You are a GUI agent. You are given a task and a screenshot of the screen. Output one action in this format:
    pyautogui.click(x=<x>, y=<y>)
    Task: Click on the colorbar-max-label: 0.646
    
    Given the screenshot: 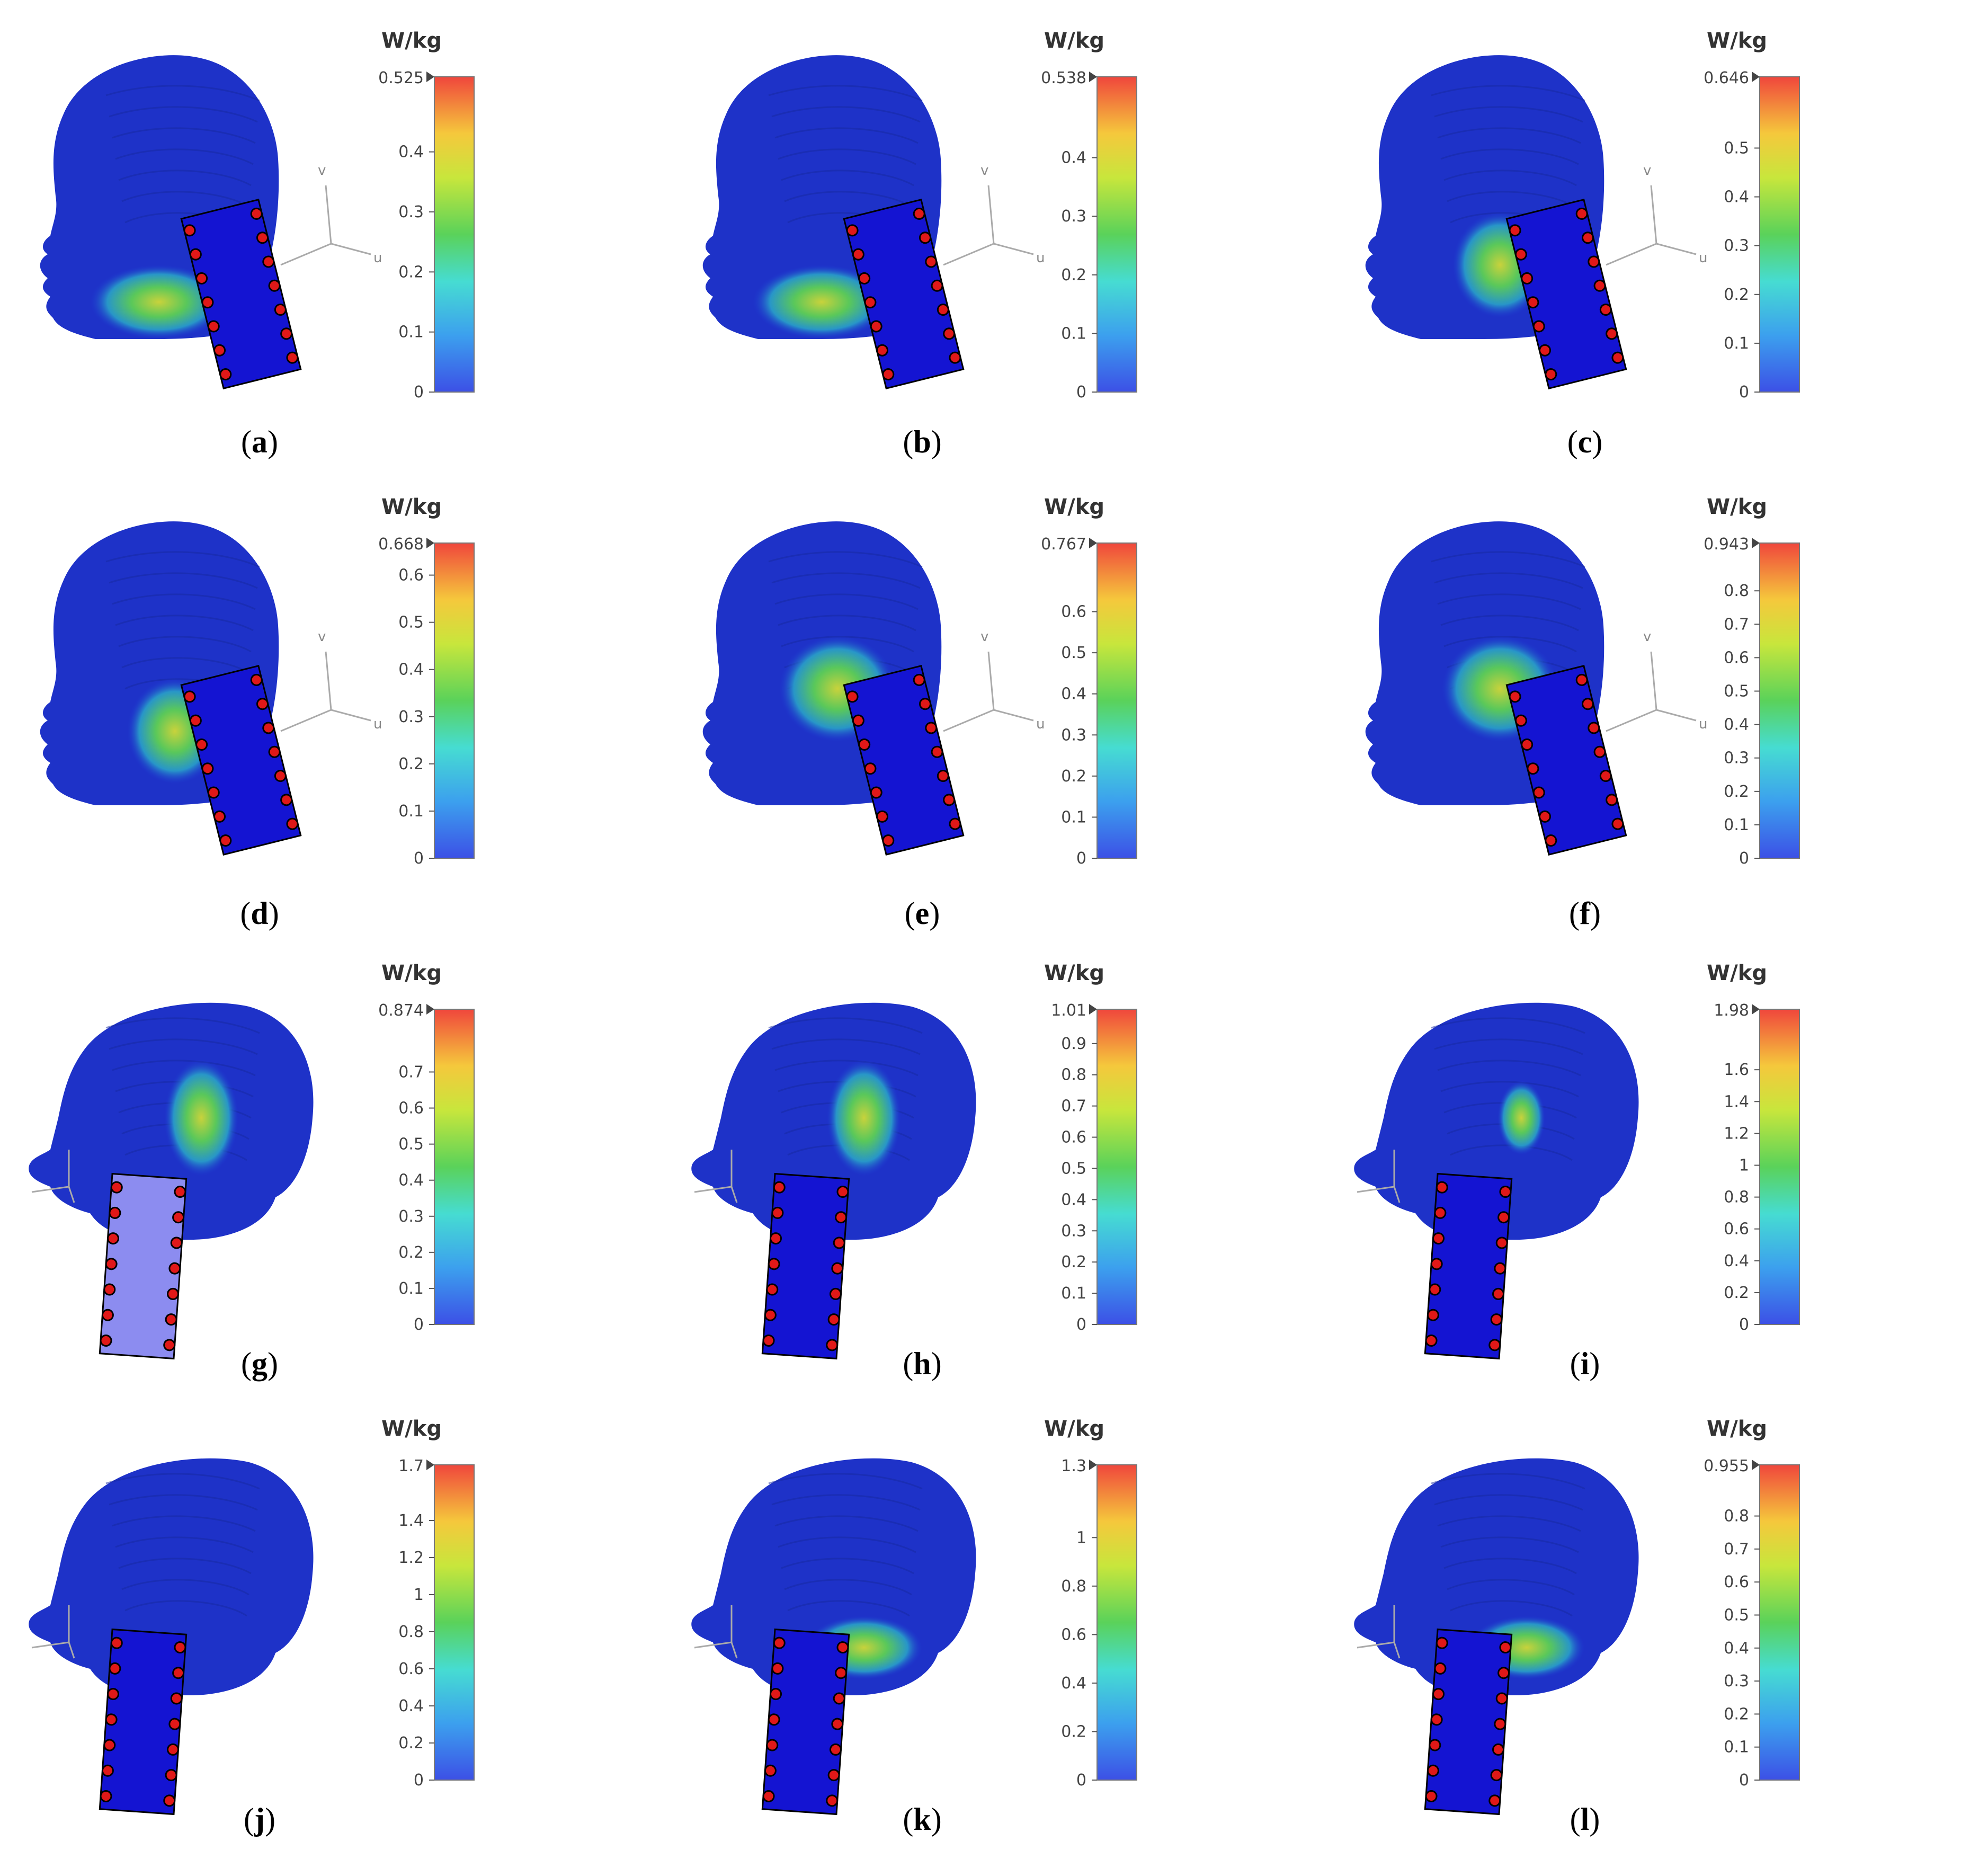 What is the action you would take?
    pyautogui.click(x=1727, y=78)
    